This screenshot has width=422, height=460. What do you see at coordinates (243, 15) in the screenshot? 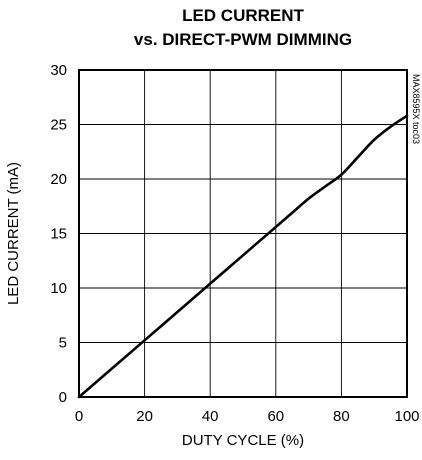
I see `chart-title: LED CURRENT` at bounding box center [243, 15].